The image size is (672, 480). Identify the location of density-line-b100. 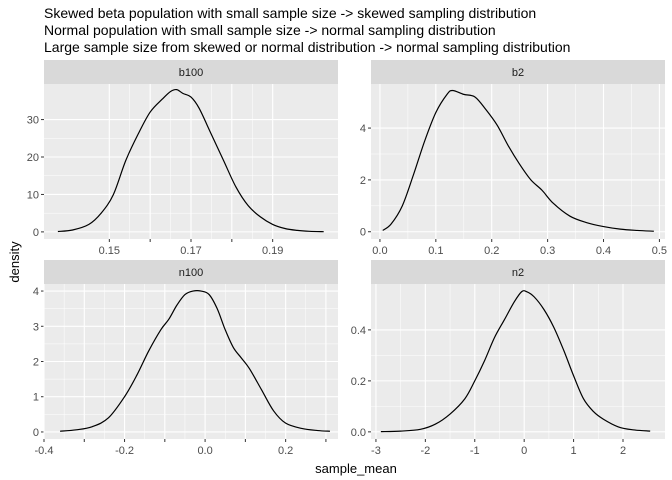
(190, 160).